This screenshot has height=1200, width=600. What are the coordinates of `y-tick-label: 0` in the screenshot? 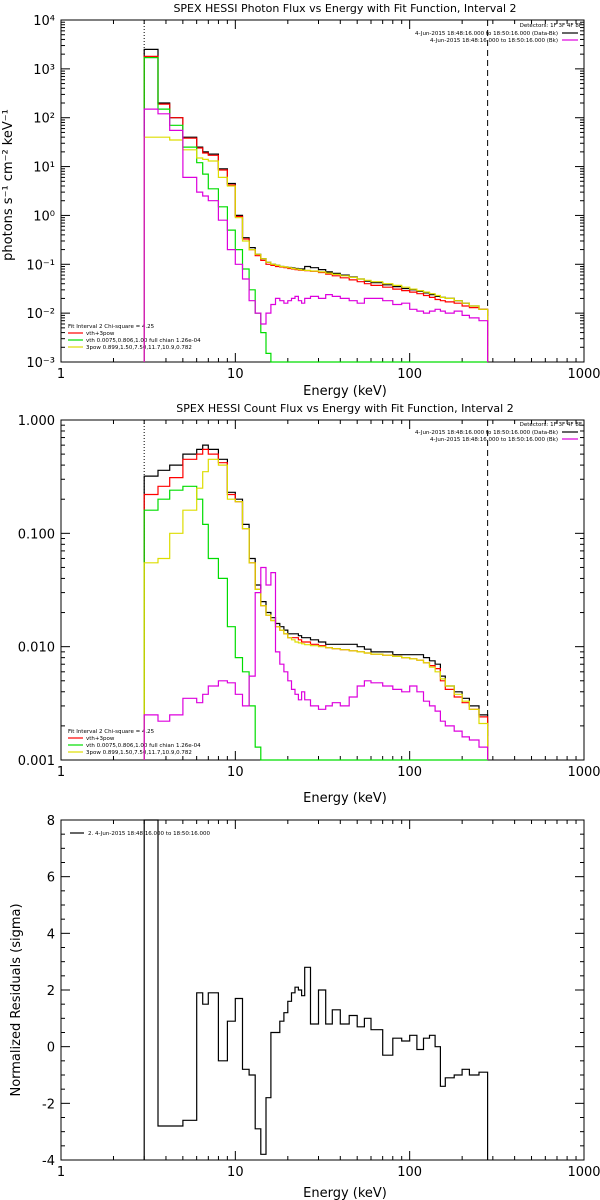 It's located at (51, 1048).